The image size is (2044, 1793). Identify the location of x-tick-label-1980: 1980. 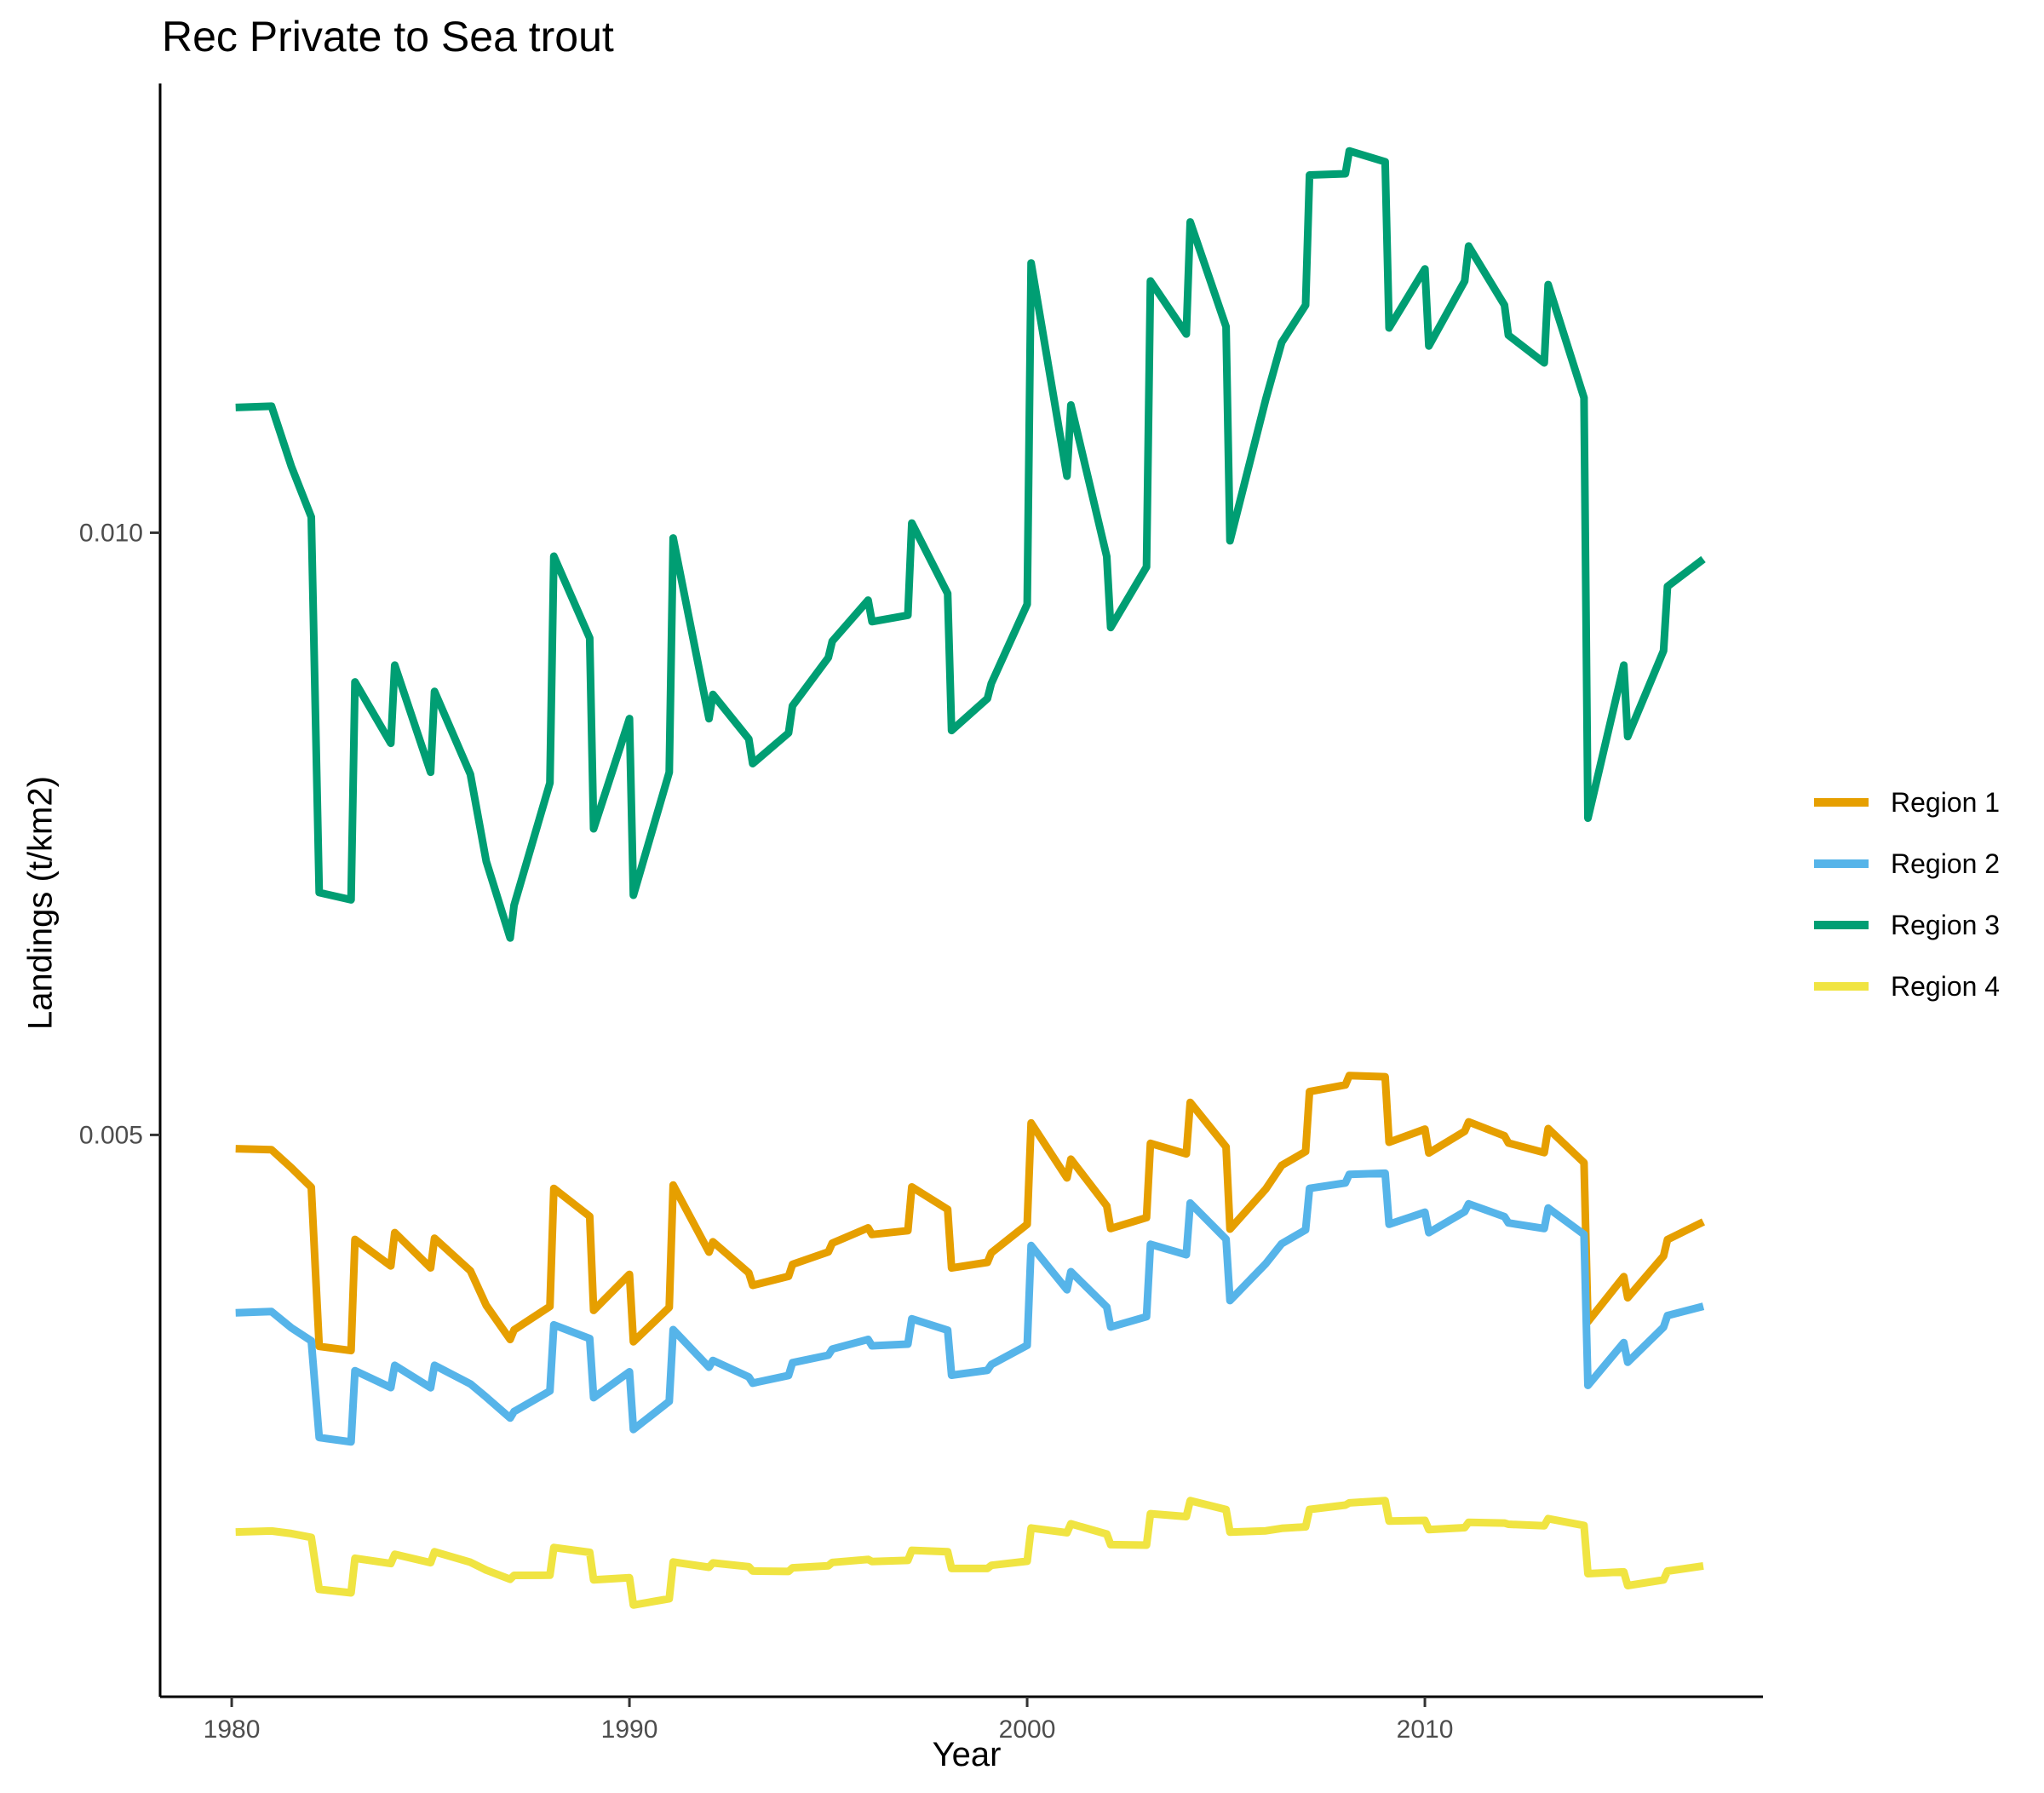
(232, 1730).